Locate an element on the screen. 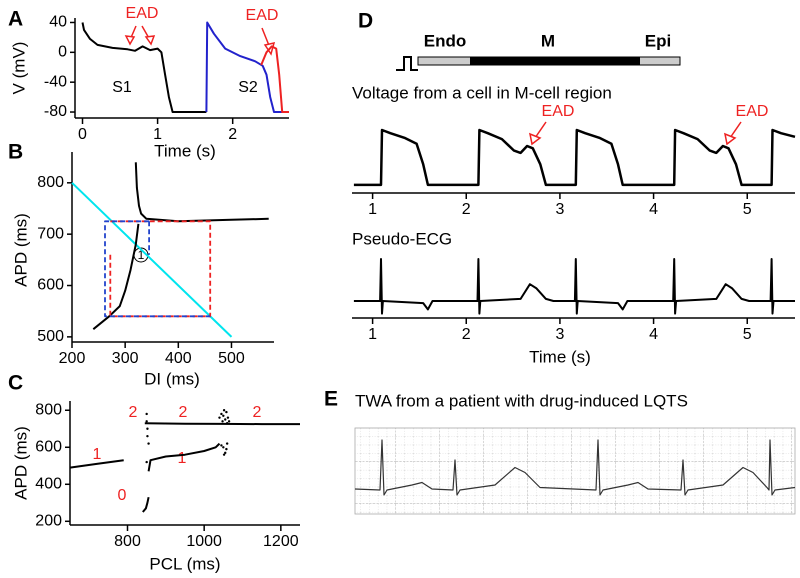  annotation: S1 is located at coordinates (122, 87).